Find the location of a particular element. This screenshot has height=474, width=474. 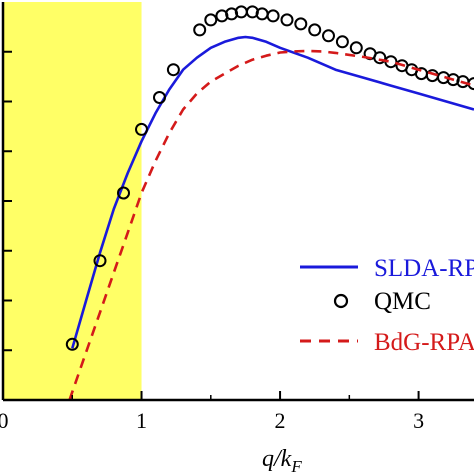

legend: SLDA-RPA QMC BdG-RPA is located at coordinates (387, 305).